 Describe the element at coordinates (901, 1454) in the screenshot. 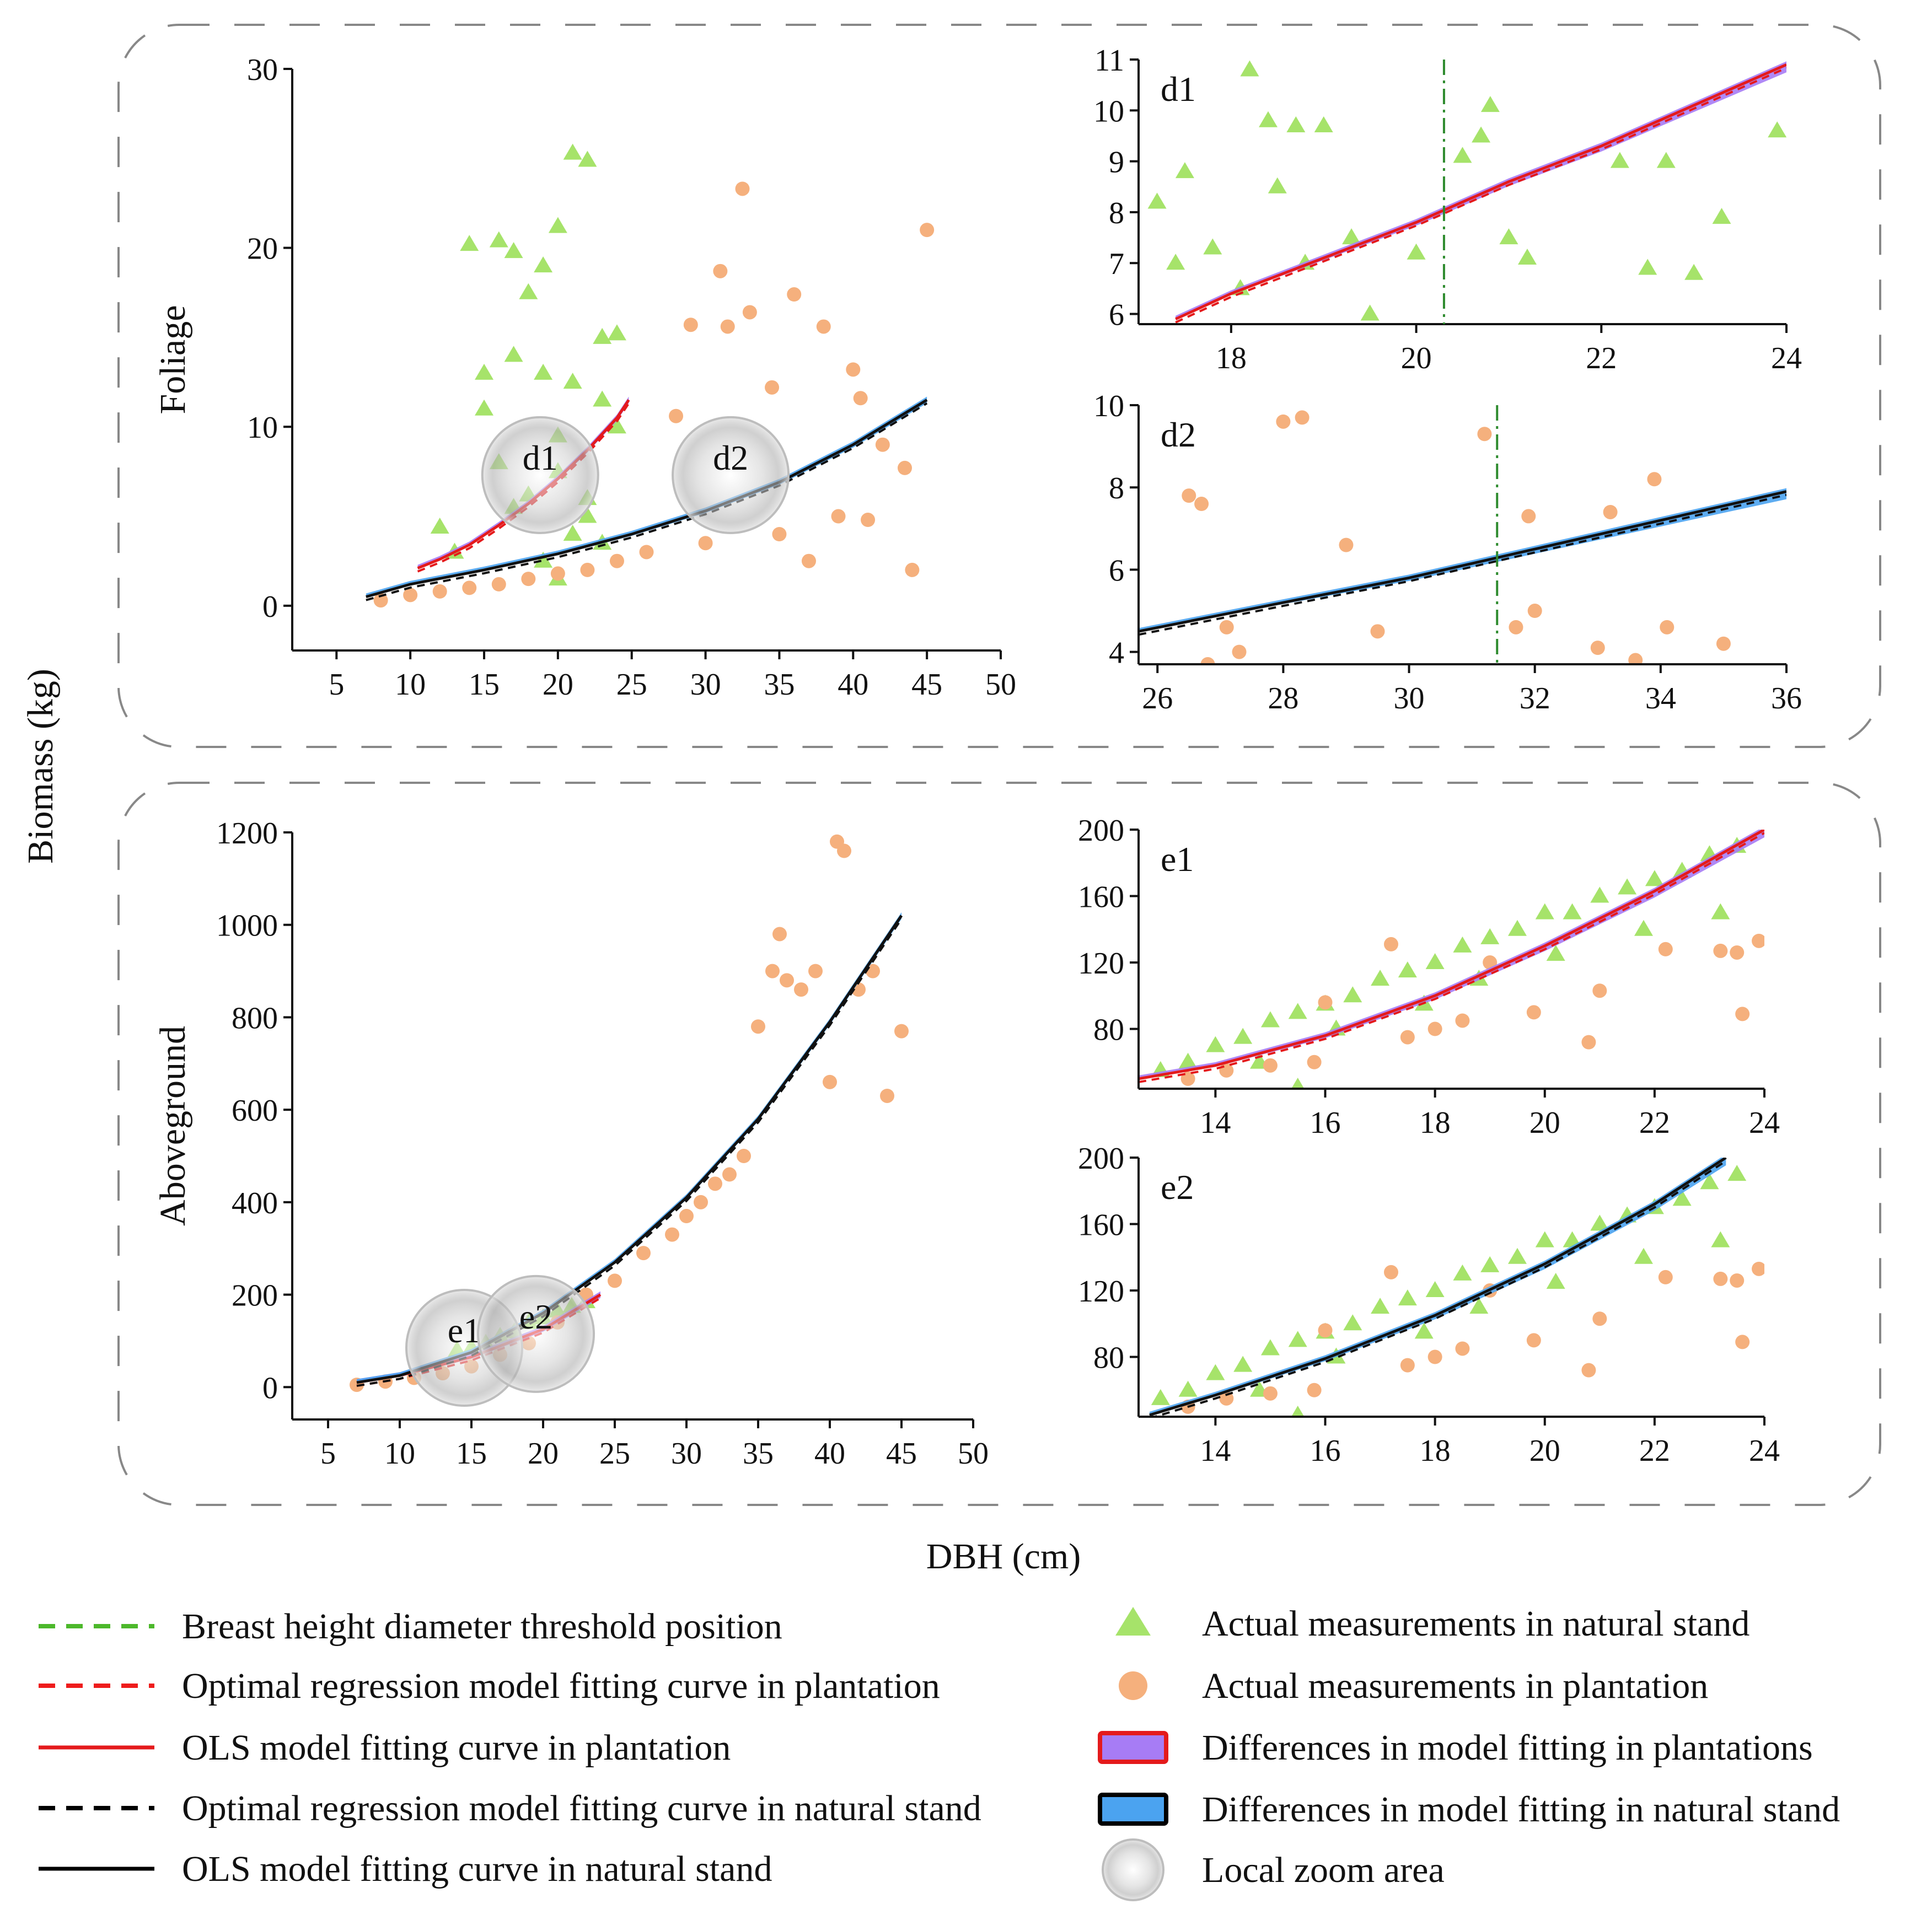

I see `x-tick-label: 45` at that location.